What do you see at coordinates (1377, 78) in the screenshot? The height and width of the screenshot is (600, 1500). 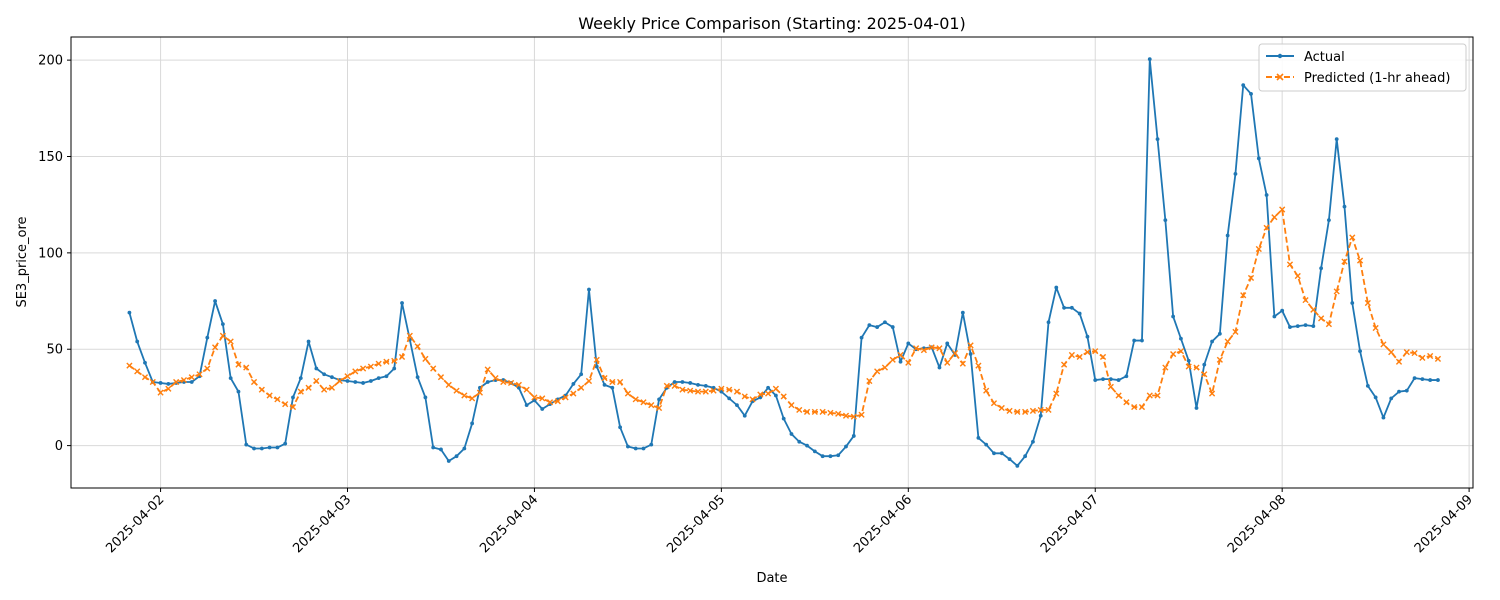 I see `legend-label-predicted: Predicted (1-hr ahead)` at bounding box center [1377, 78].